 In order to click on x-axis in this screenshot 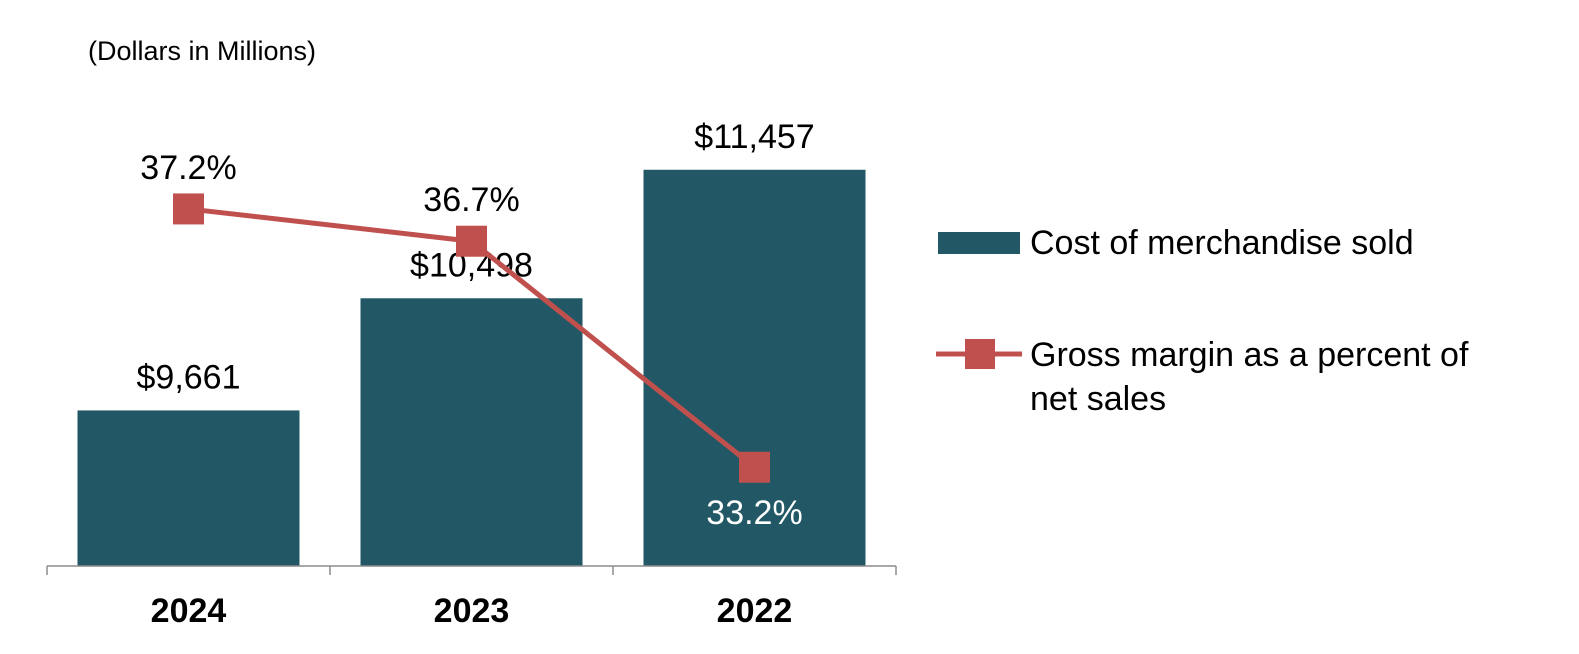, I will do `click(471, 570)`.